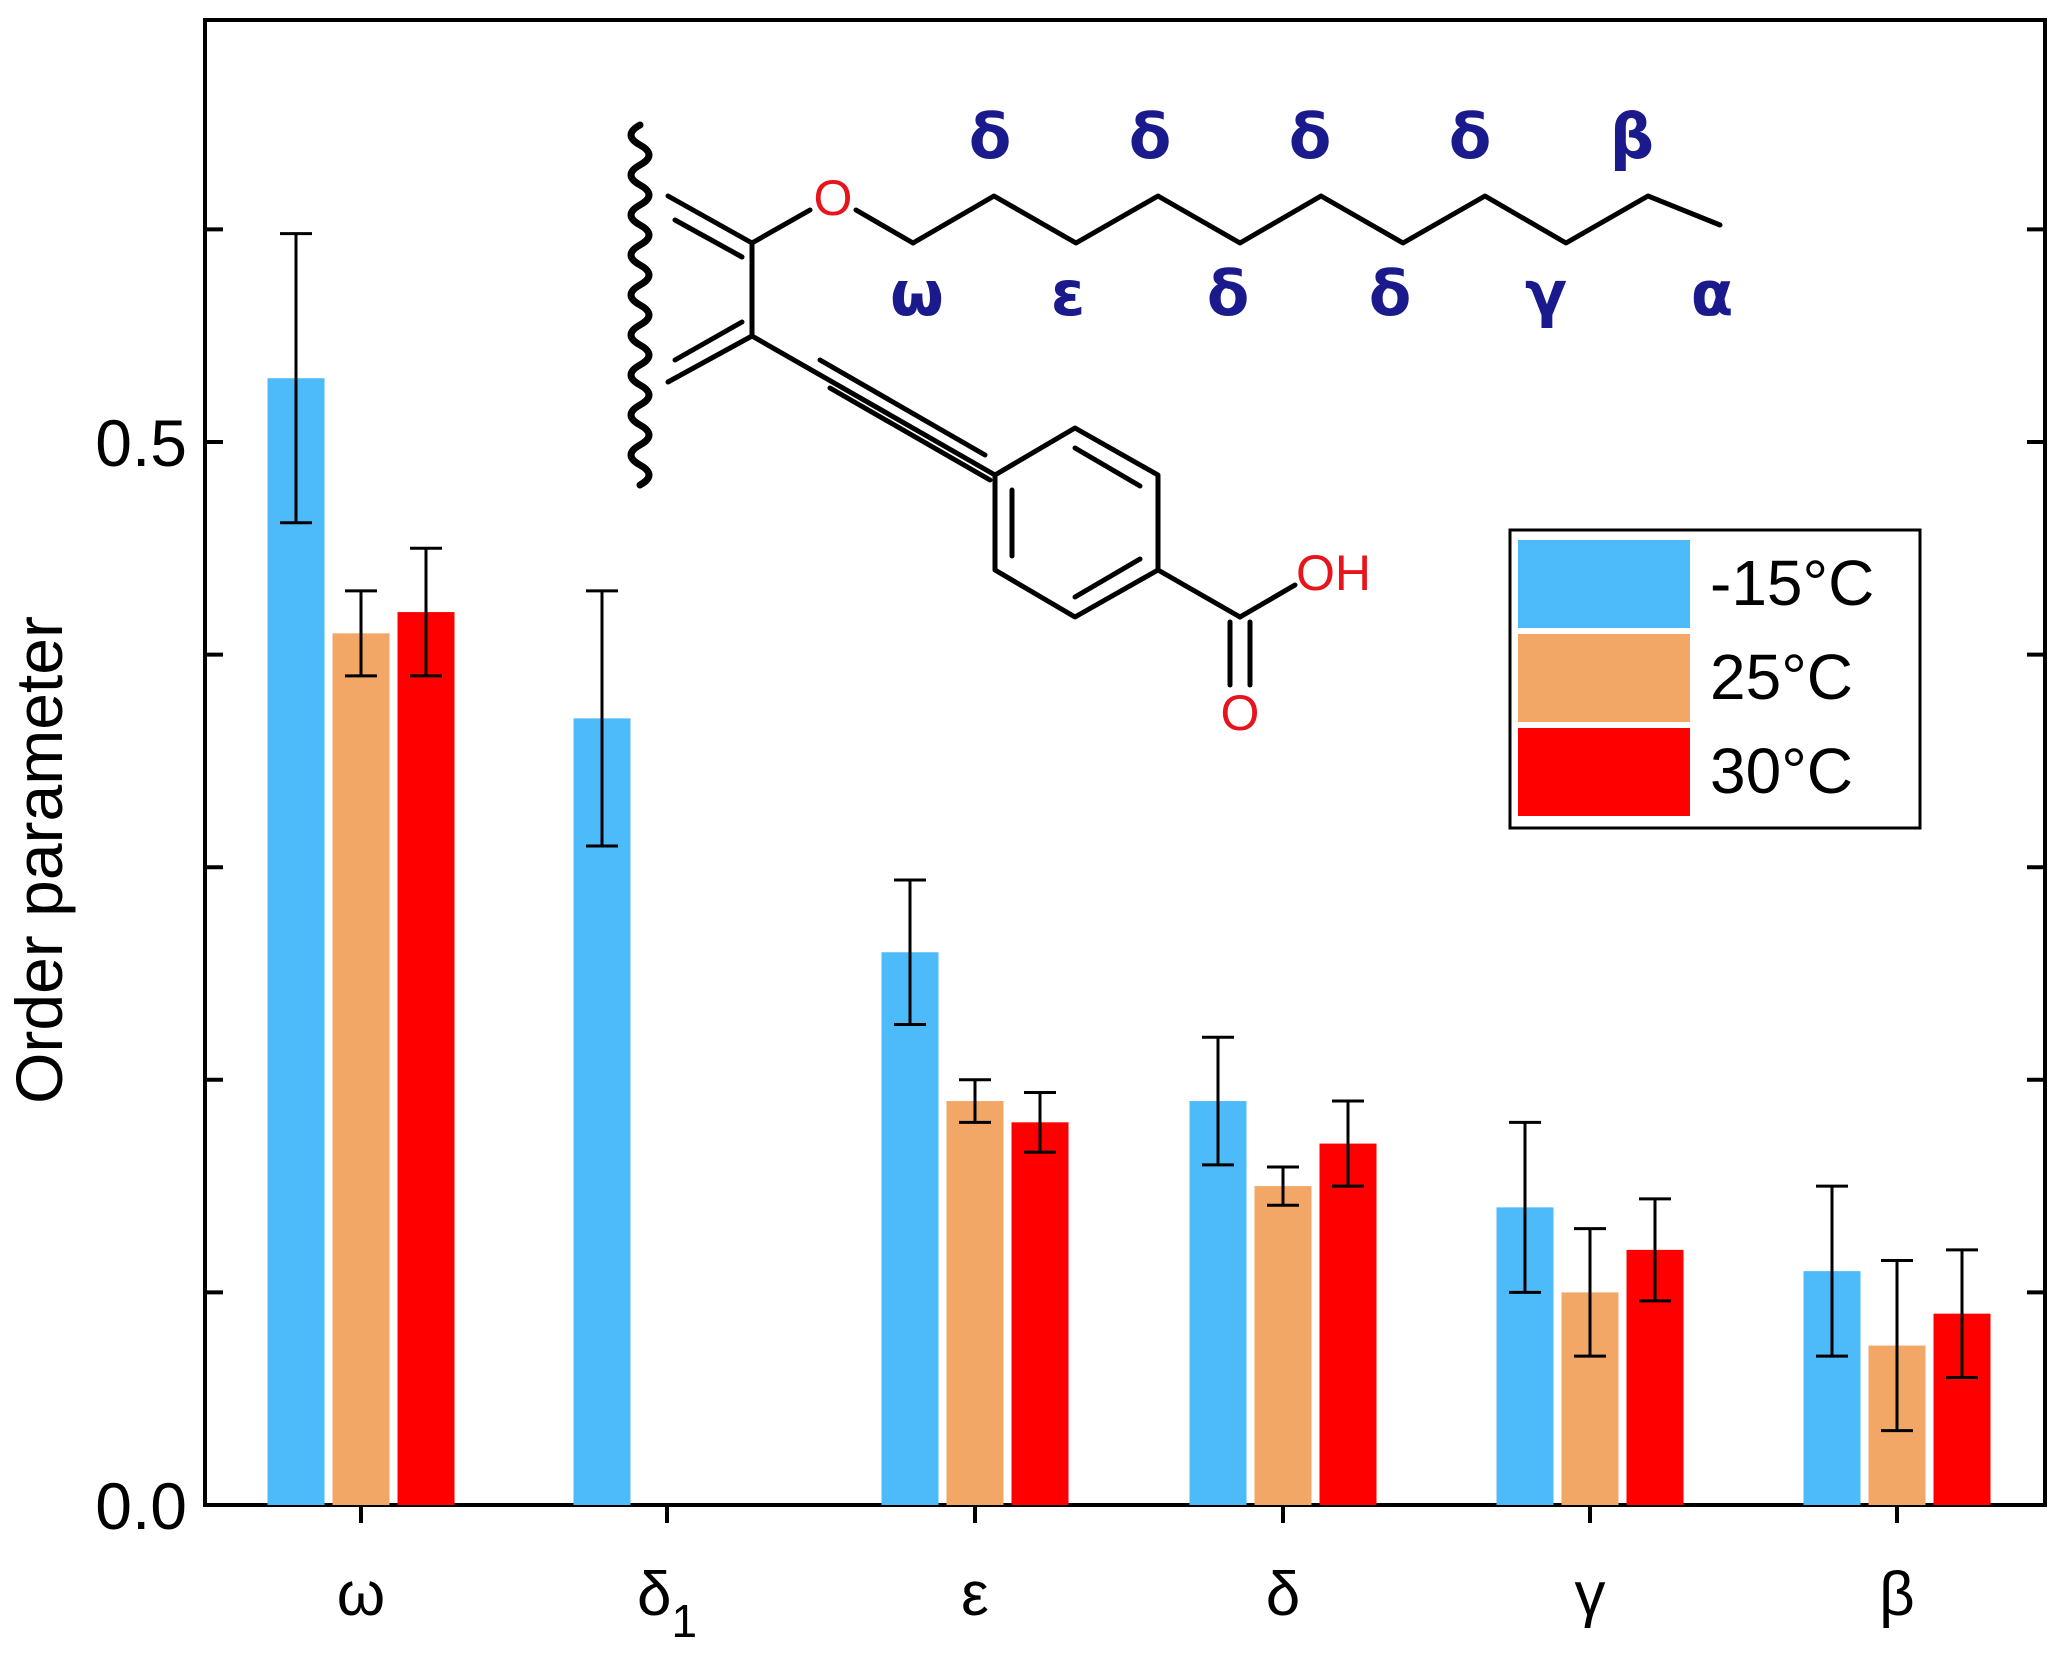  What do you see at coordinates (1590, 1594) in the screenshot?
I see `x-tick-label: γ` at bounding box center [1590, 1594].